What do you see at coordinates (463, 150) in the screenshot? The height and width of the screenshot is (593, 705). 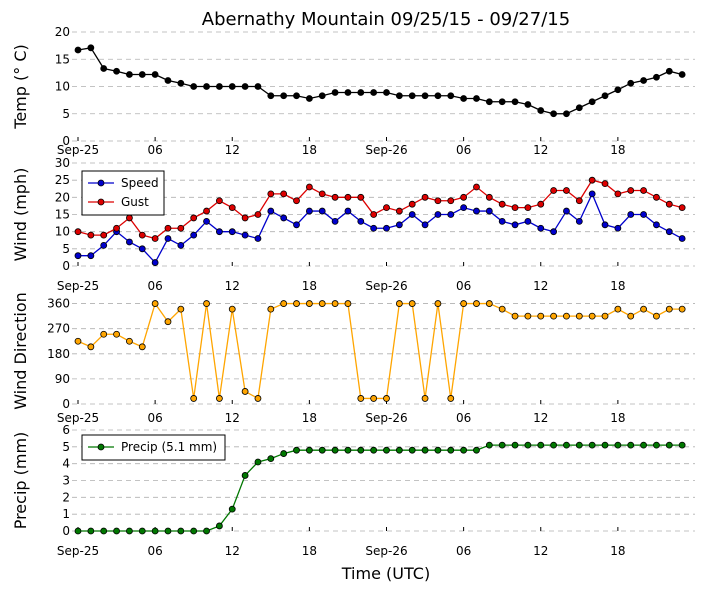 I see `panel-temp-xtick-label: 06` at bounding box center [463, 150].